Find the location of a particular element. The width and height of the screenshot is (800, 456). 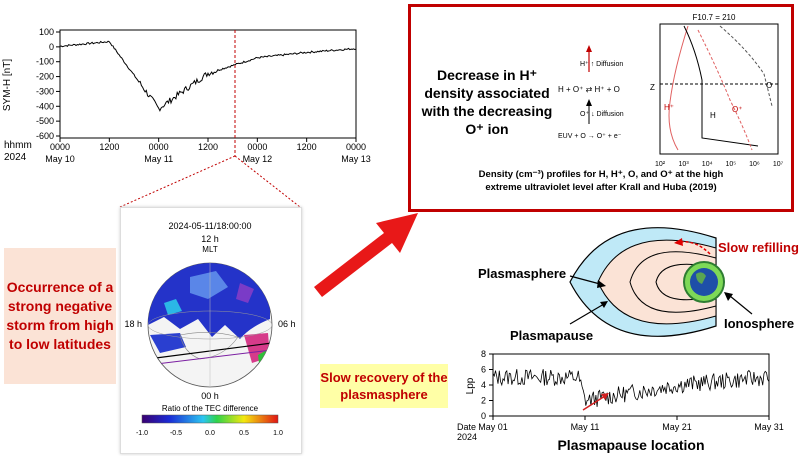

sym-h-ytick-label: -500 is located at coordinates (45, 121).